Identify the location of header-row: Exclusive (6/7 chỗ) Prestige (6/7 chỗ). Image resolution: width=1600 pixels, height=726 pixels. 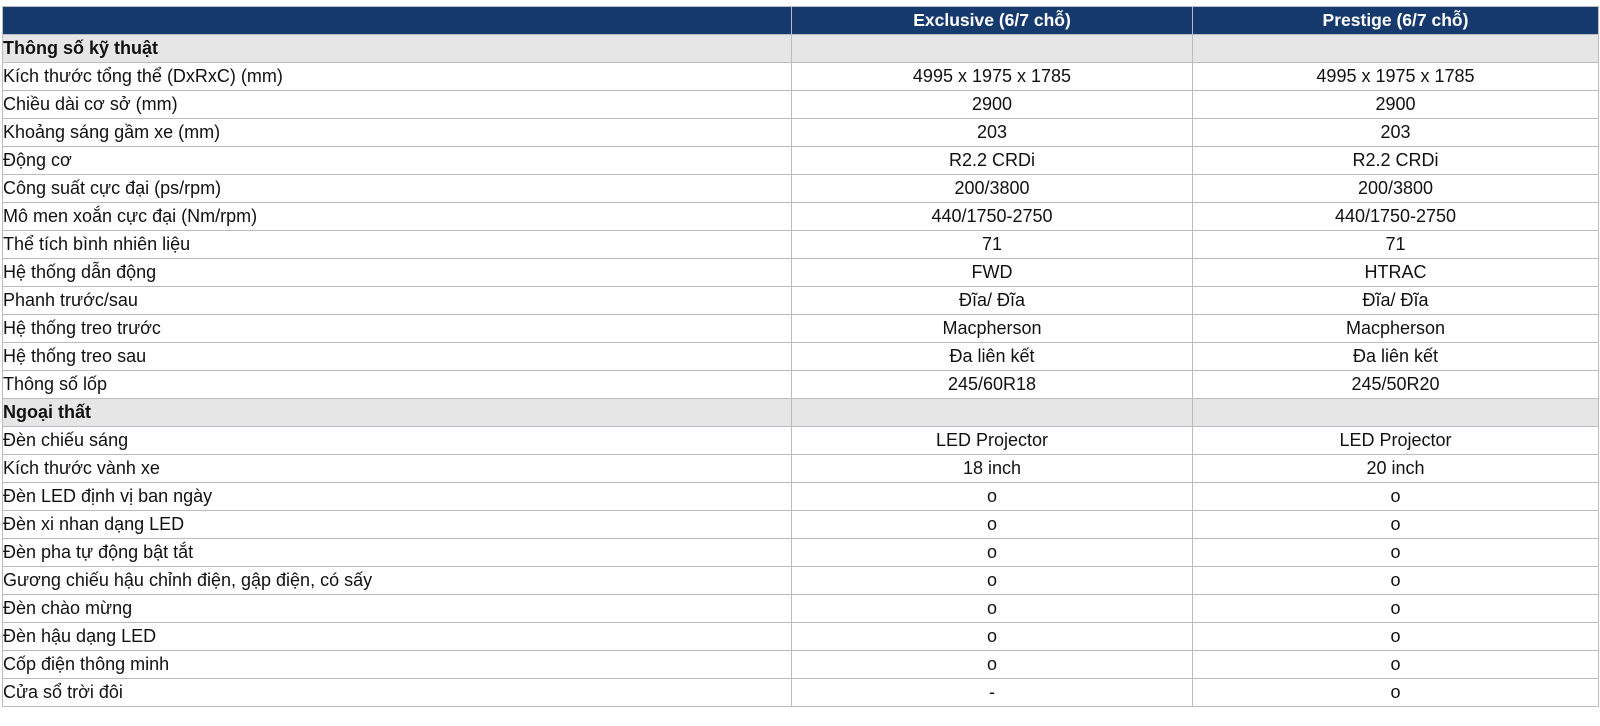
(800, 20).